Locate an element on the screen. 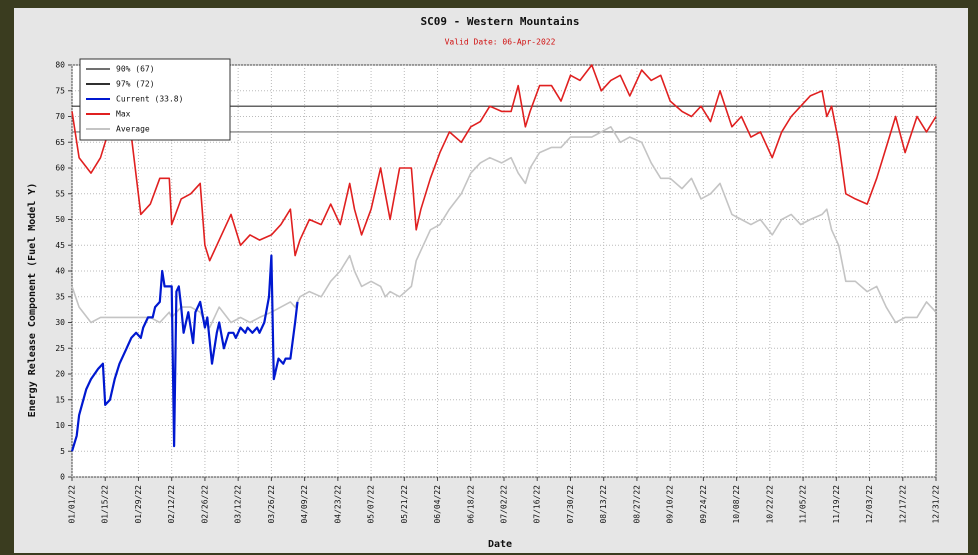  x-tick-label: 11/19/22 is located at coordinates (836, 504).